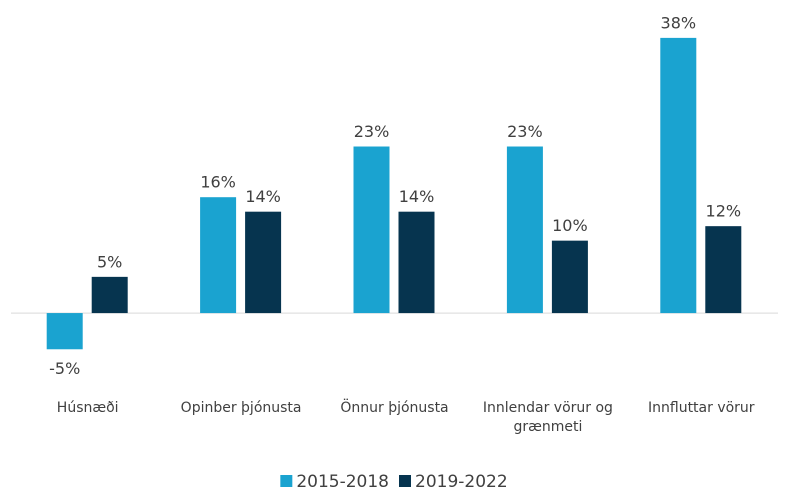 The height and width of the screenshot is (490, 788). What do you see at coordinates (679, 22) in the screenshot?
I see `data-label: 38%` at bounding box center [679, 22].